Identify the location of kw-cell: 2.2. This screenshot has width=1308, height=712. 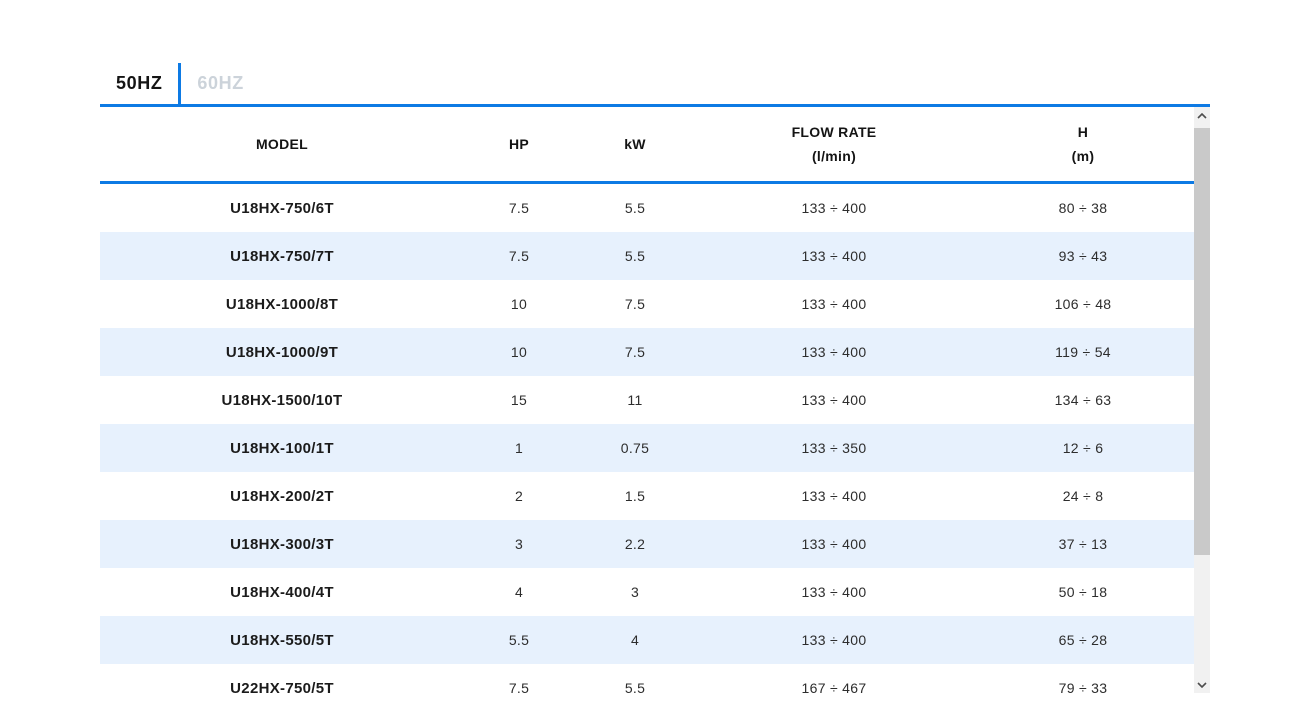
(635, 544).